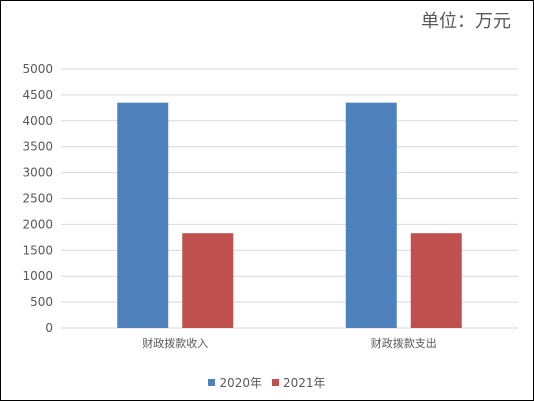 The height and width of the screenshot is (401, 534). What do you see at coordinates (37, 69) in the screenshot?
I see `y-tick-label: 5000` at bounding box center [37, 69].